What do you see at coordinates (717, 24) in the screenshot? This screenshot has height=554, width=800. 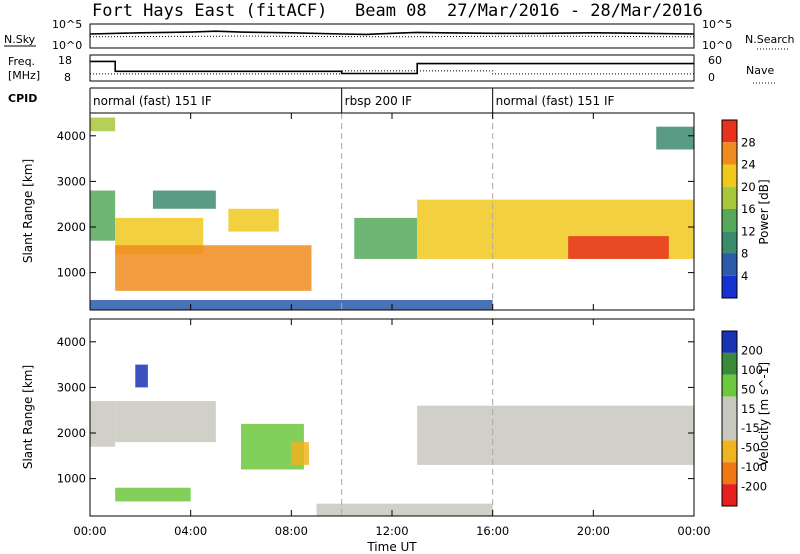 I see `noise-tick-high-right: 10^5` at bounding box center [717, 24].